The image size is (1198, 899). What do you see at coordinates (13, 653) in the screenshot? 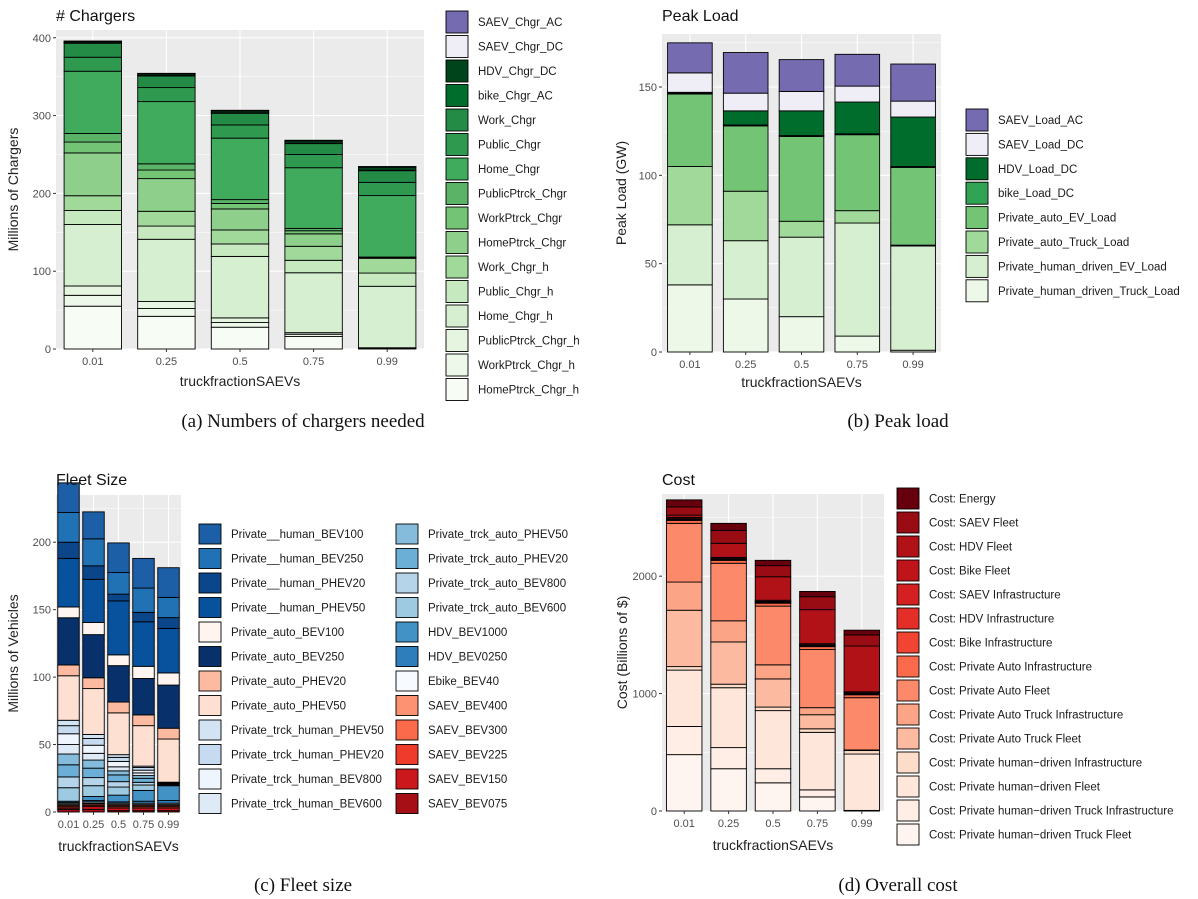
I see `fleet-y-axis-title: Millions of Vehicles` at bounding box center [13, 653].